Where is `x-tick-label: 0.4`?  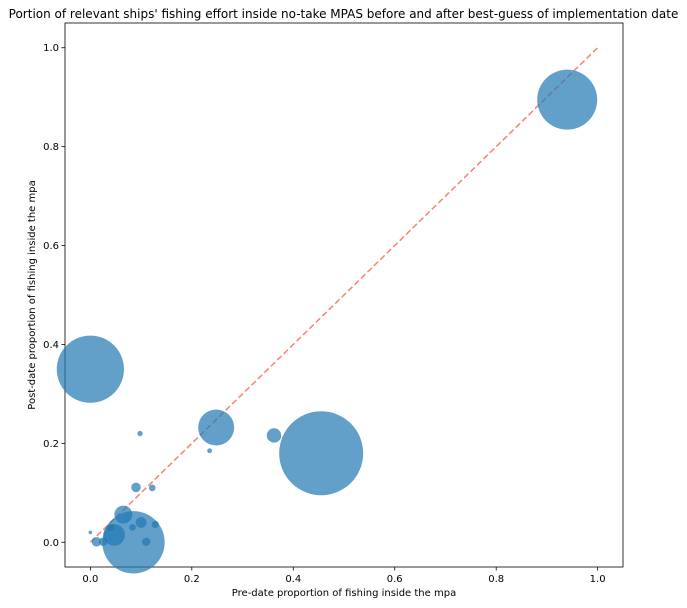 x-tick-label: 0.4 is located at coordinates (293, 579).